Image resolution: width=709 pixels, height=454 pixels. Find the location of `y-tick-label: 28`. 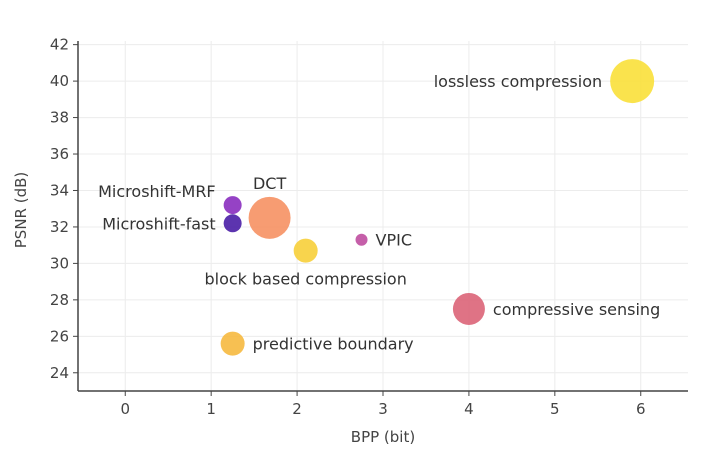

y-tick-label: 28 is located at coordinates (59, 300).